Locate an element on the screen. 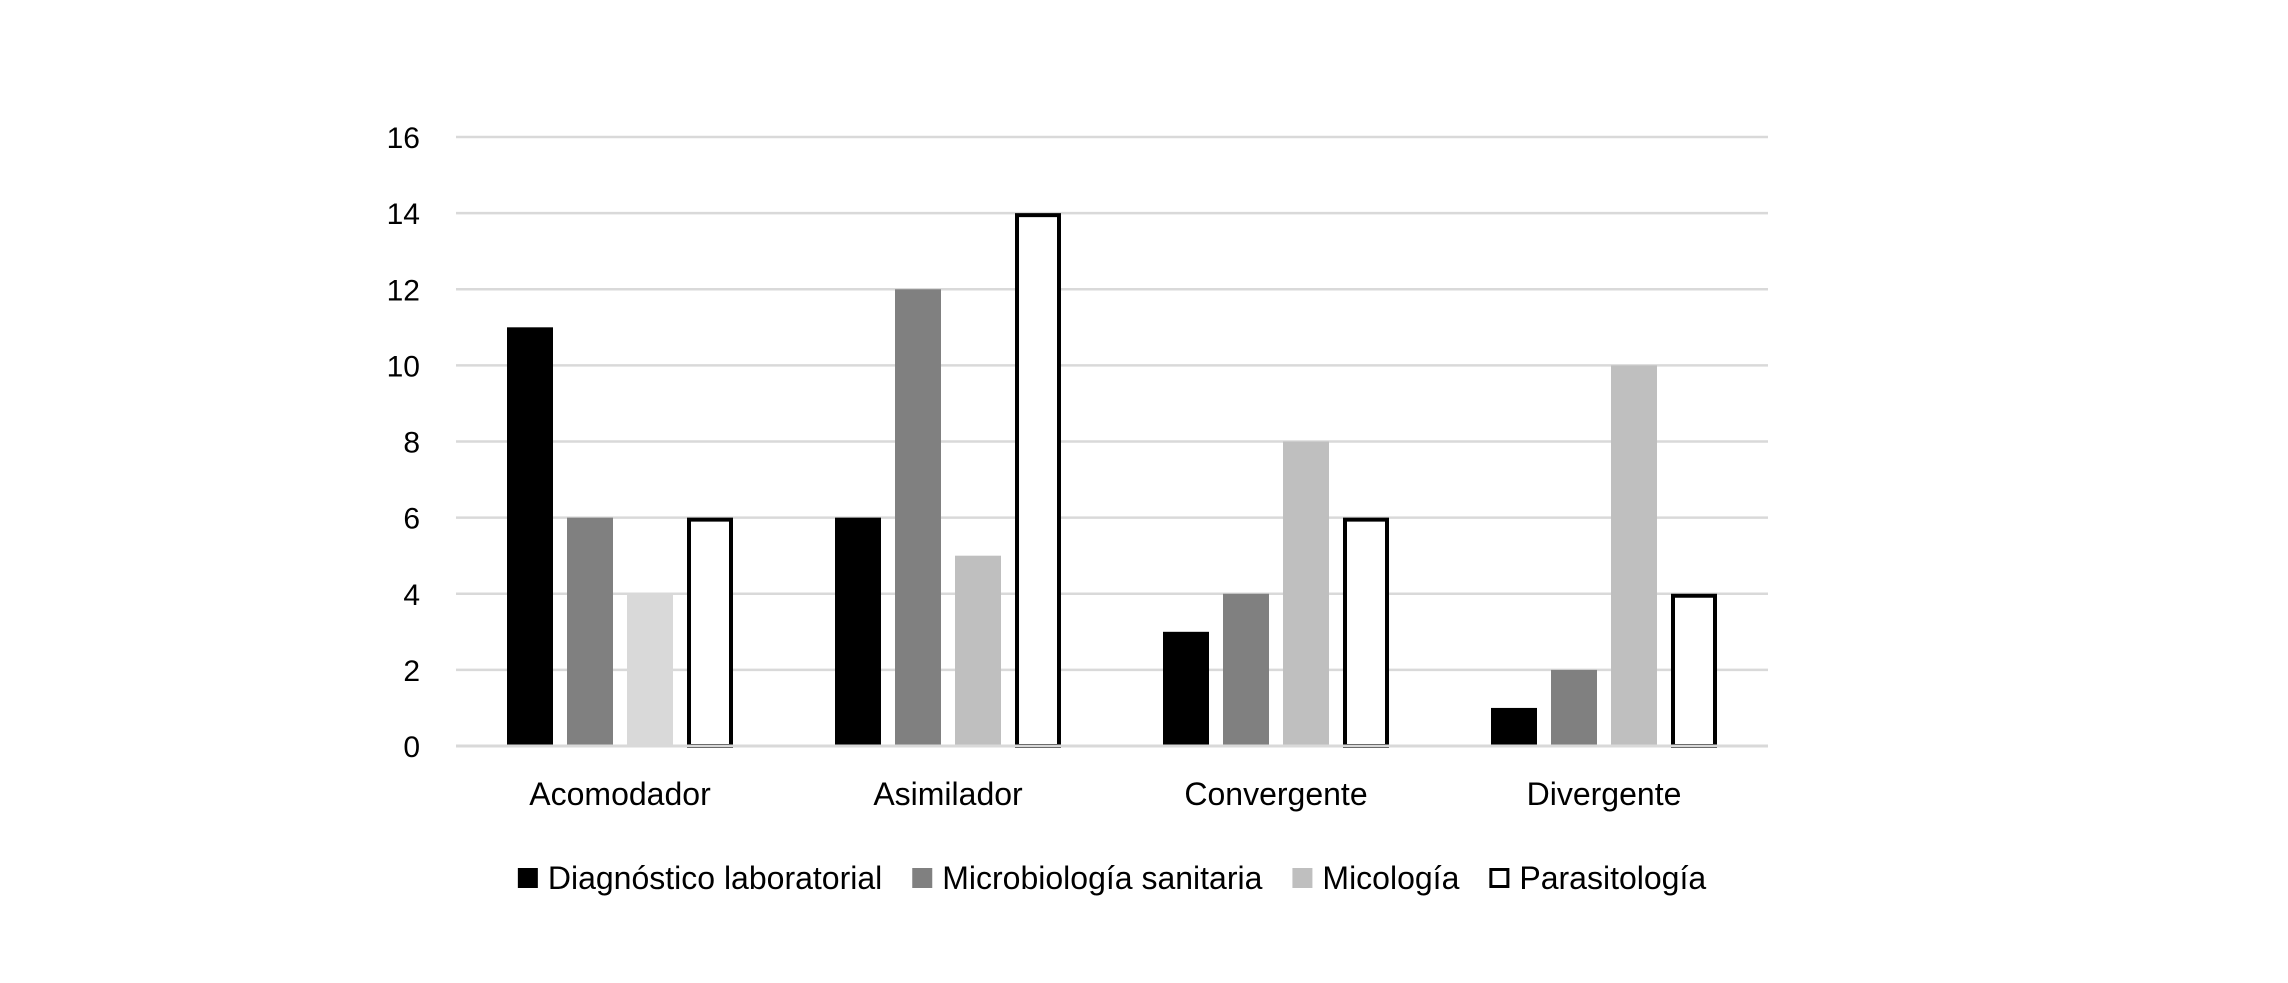  y-tick-label: 16 is located at coordinates (403, 138).